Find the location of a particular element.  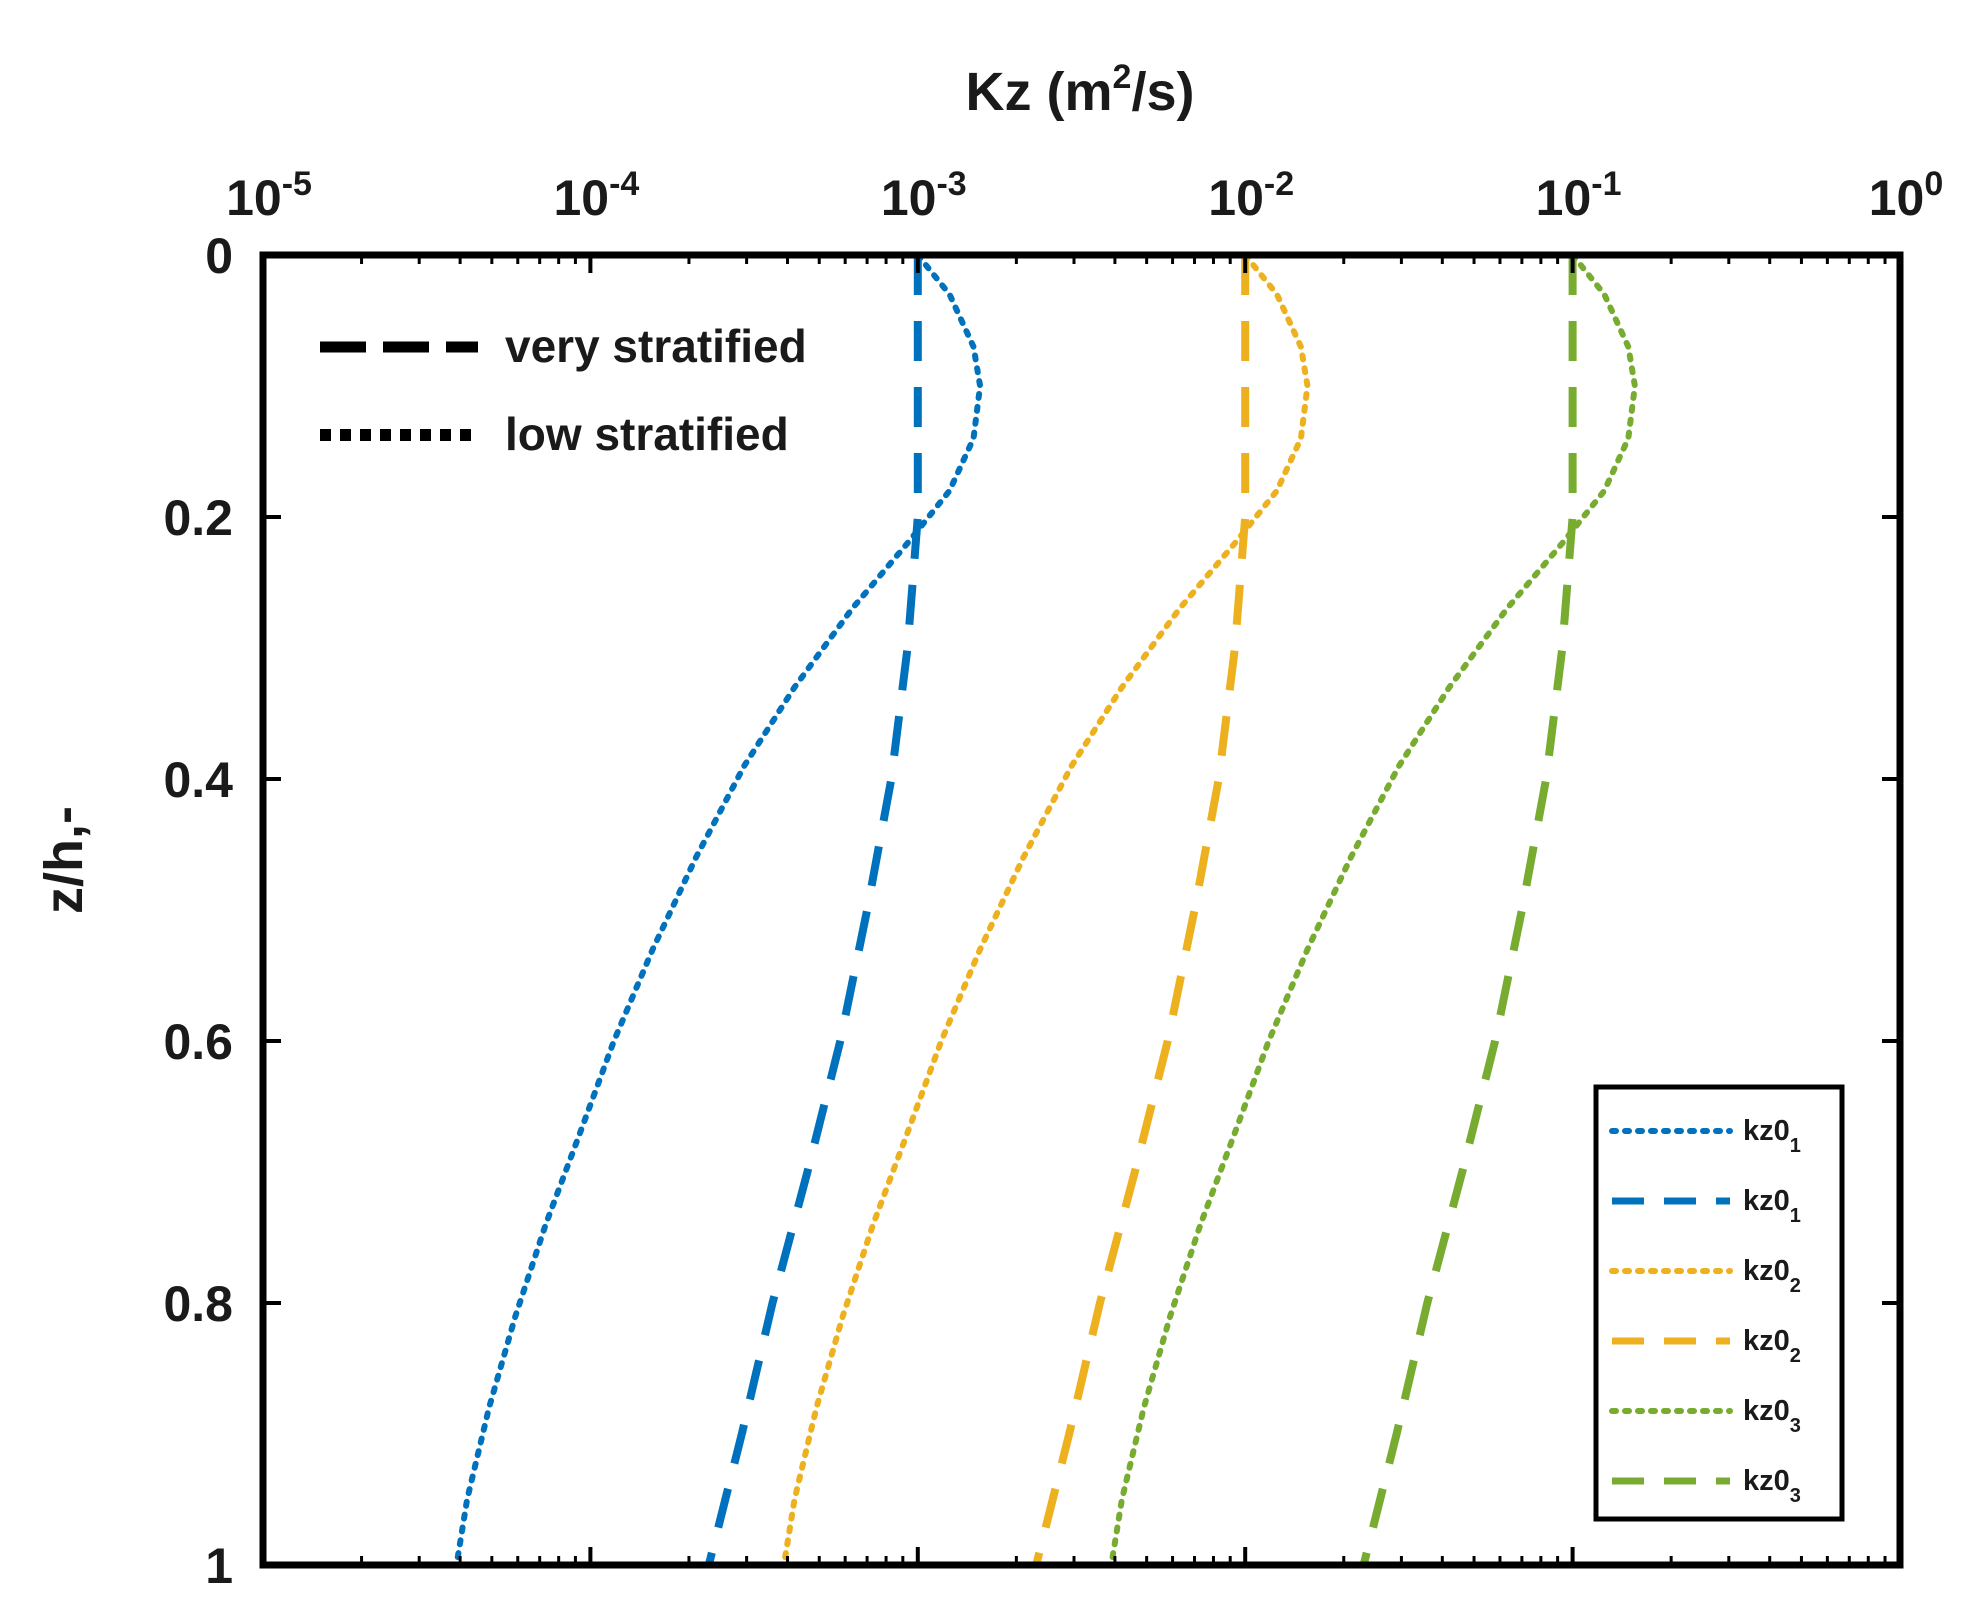

series-line-kz01-dashed is located at coordinates (813, 910).